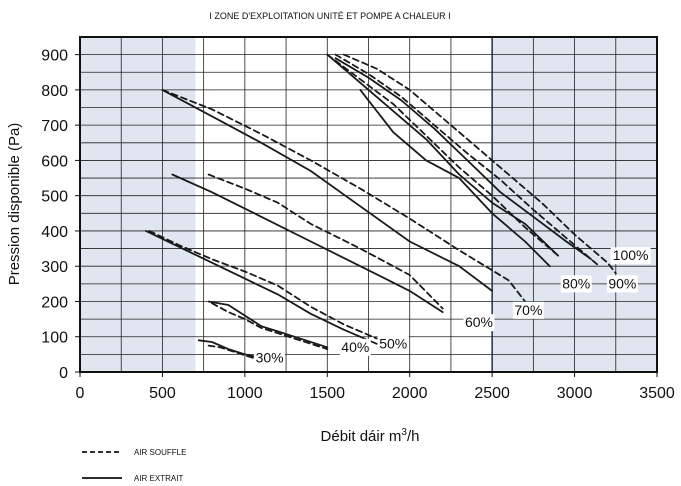 The image size is (681, 486). I want to click on legend-air-extrait: AIR EXTRAIT, so click(158, 478).